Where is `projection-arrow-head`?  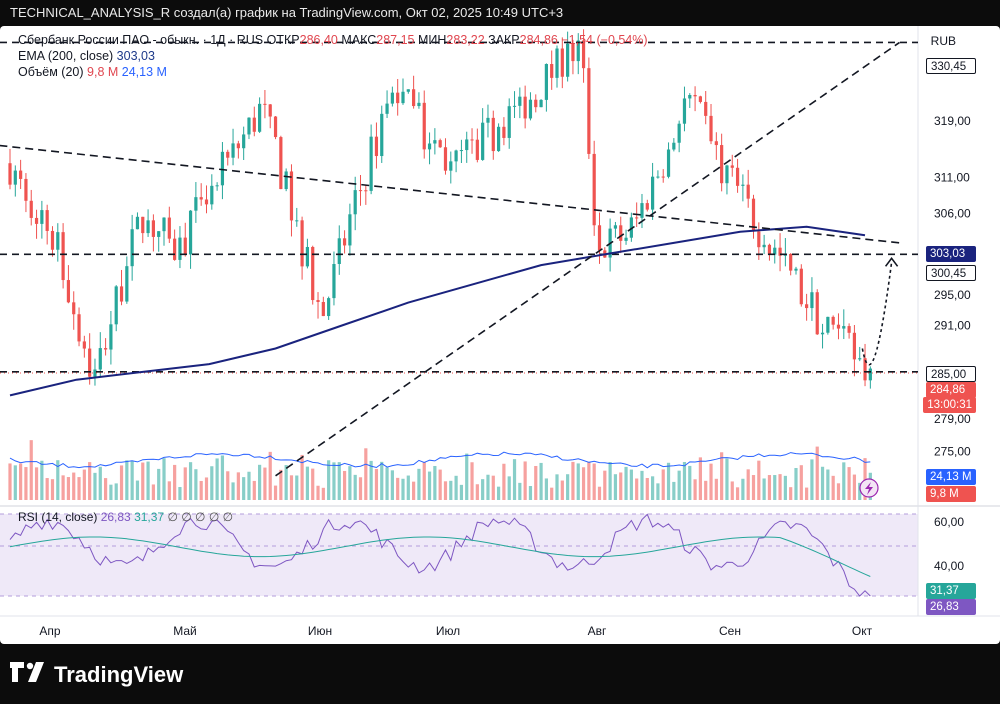
projection-arrow-head is located at coordinates (891, 261).